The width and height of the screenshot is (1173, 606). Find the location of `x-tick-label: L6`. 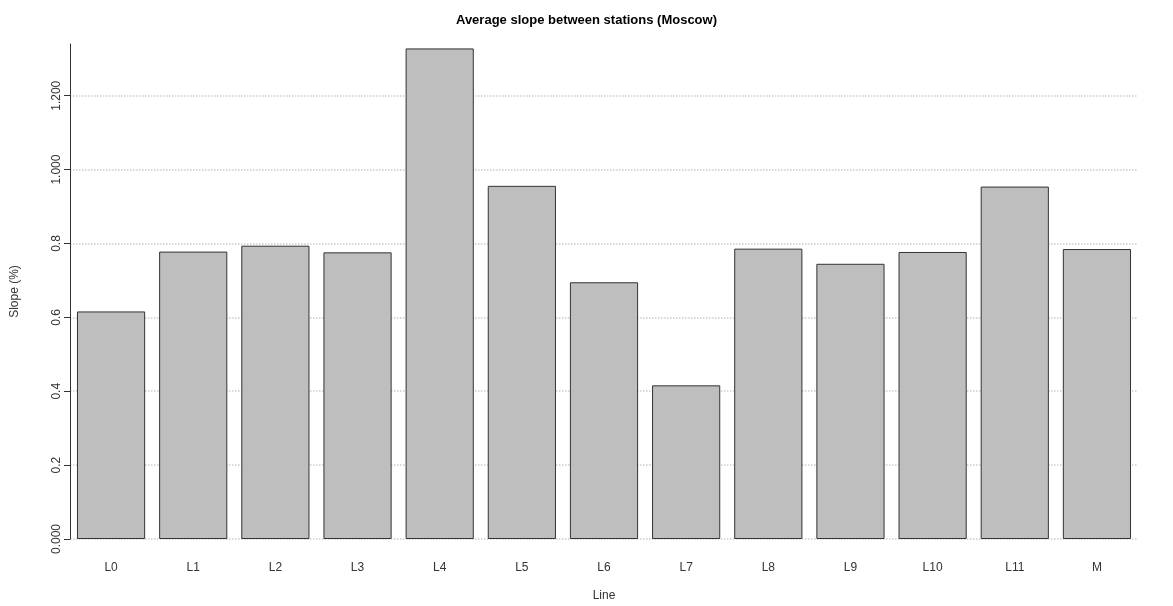

x-tick-label: L6 is located at coordinates (604, 567).